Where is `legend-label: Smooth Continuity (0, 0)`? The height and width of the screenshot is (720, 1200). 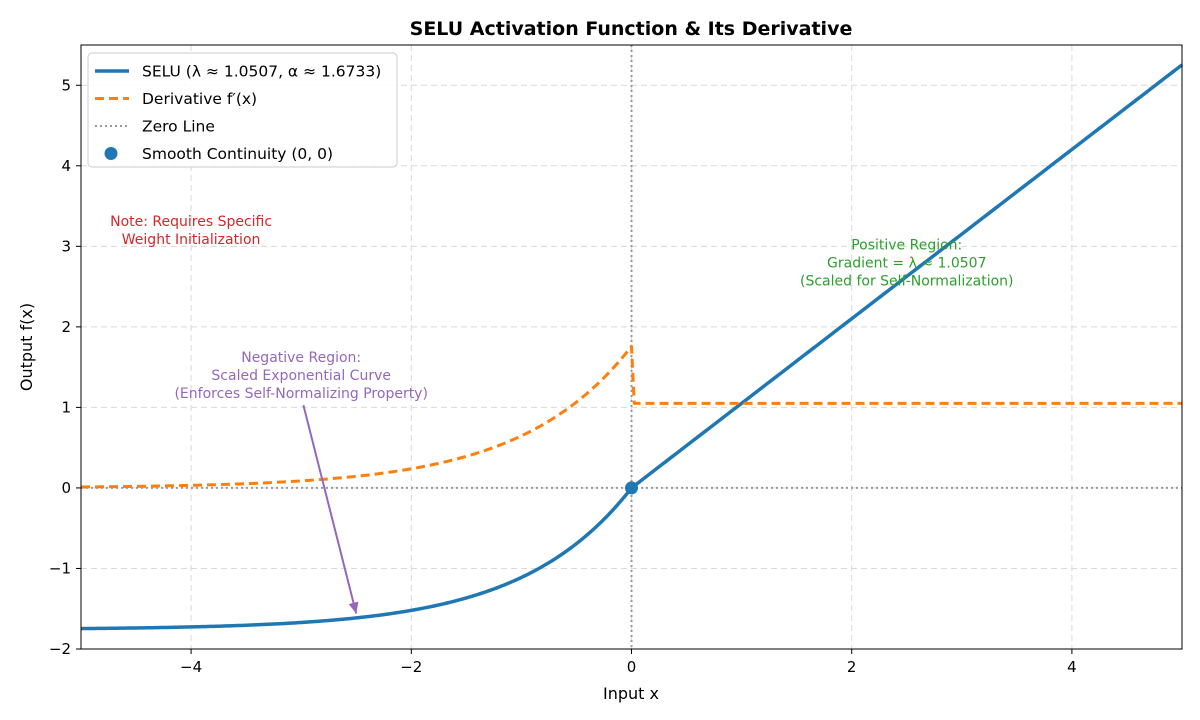 legend-label: Smooth Continuity (0, 0) is located at coordinates (237, 154).